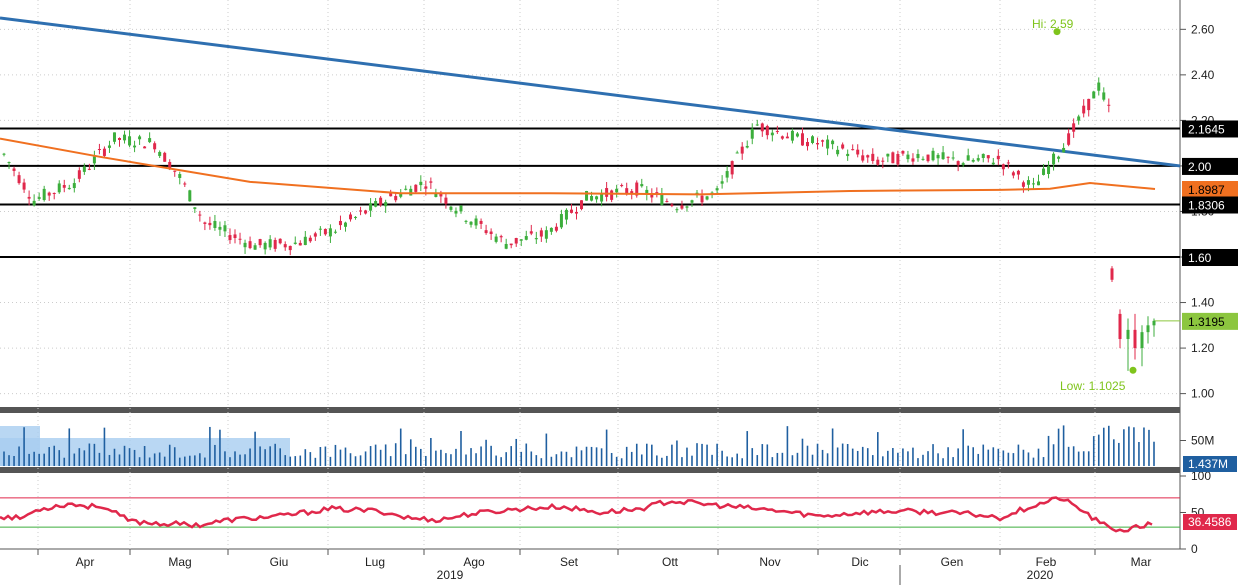 The width and height of the screenshot is (1238, 585). I want to click on moving-average-line, so click(578, 166).